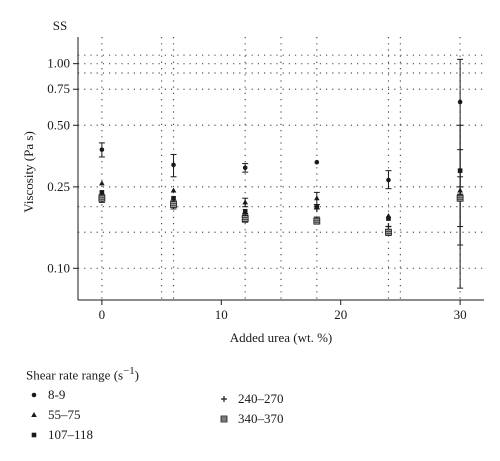 The height and width of the screenshot is (461, 500). I want to click on corner-label: SS, so click(60, 25).